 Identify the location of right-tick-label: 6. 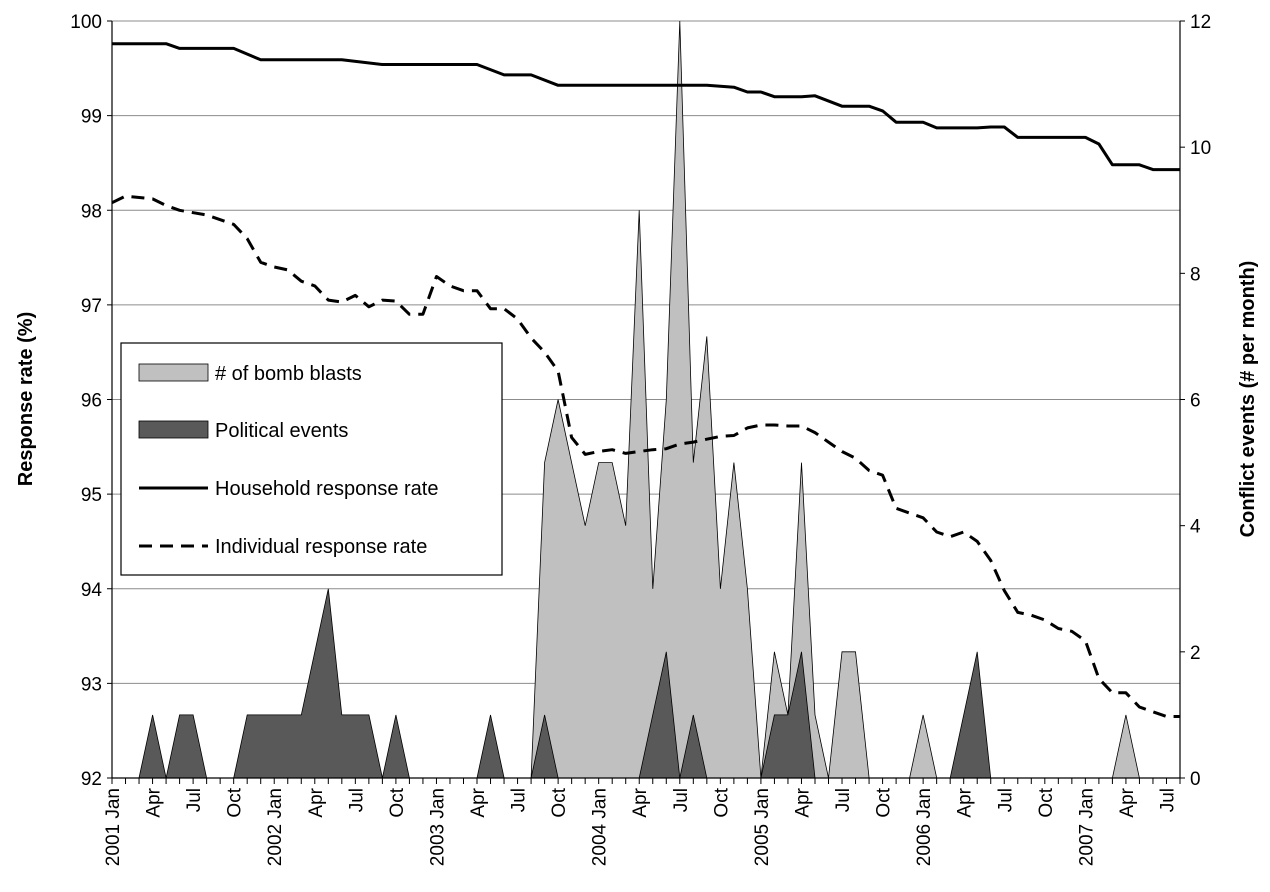
(1195, 401).